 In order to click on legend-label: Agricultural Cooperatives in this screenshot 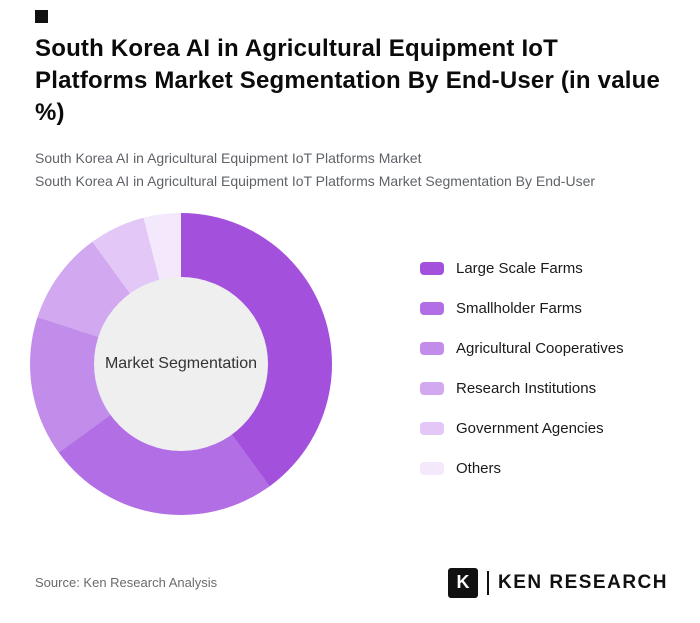, I will do `click(540, 348)`.